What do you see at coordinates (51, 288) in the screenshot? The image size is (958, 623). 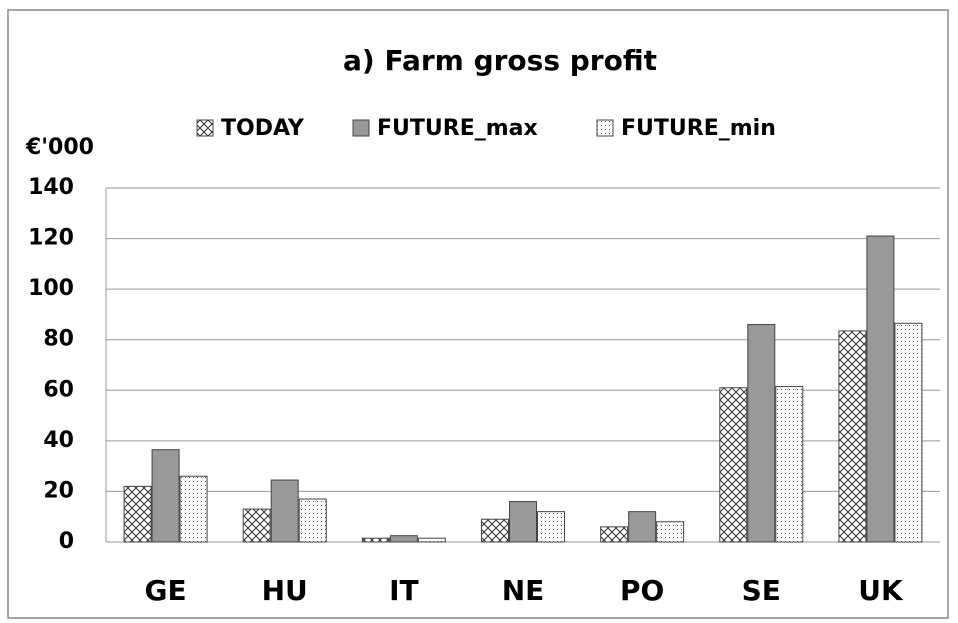 I see `y-tick-label: 100` at bounding box center [51, 288].